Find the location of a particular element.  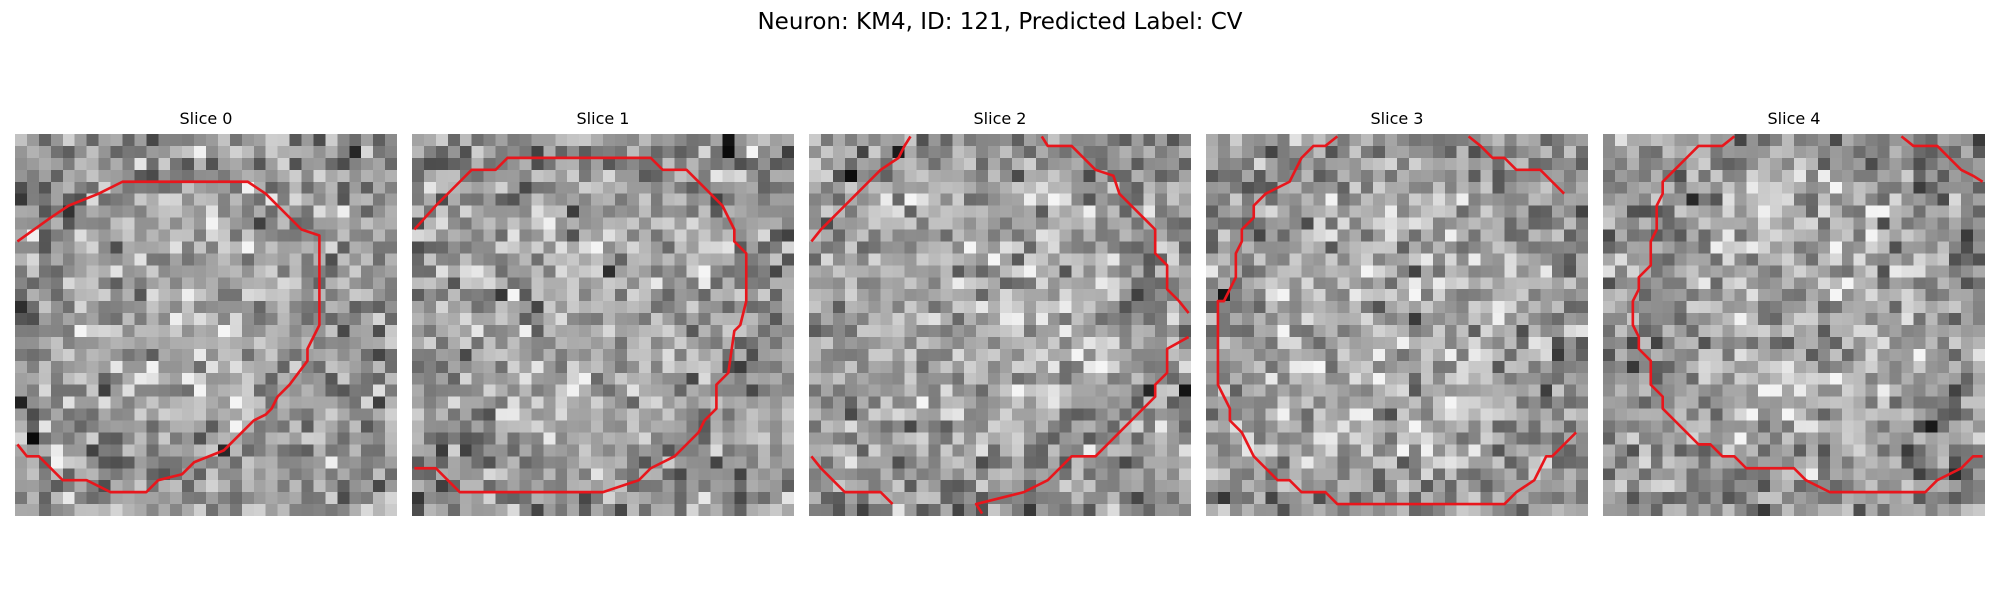

slice-title: Slice 0 is located at coordinates (206, 118).